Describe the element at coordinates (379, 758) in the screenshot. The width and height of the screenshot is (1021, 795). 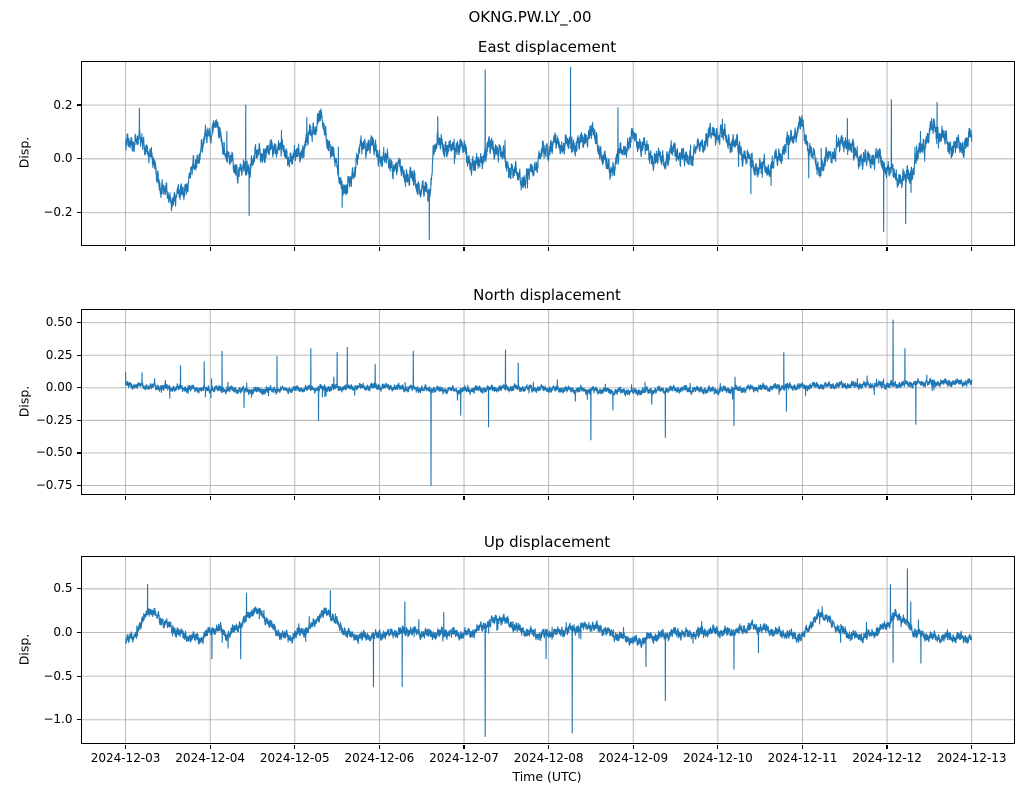
I see `x-tick-label: 2024-12-06` at that location.